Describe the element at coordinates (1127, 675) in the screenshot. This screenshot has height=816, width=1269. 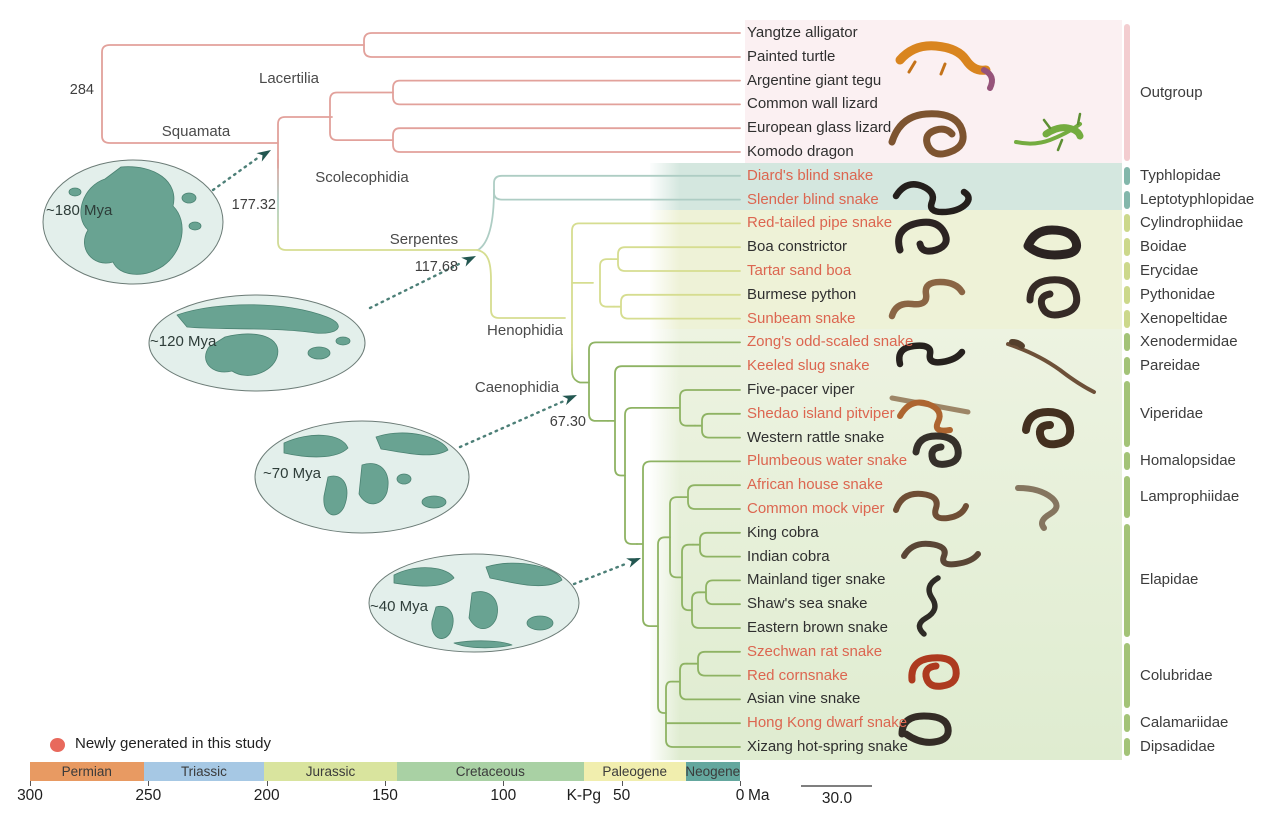
I see `family-bar-colubridae` at that location.